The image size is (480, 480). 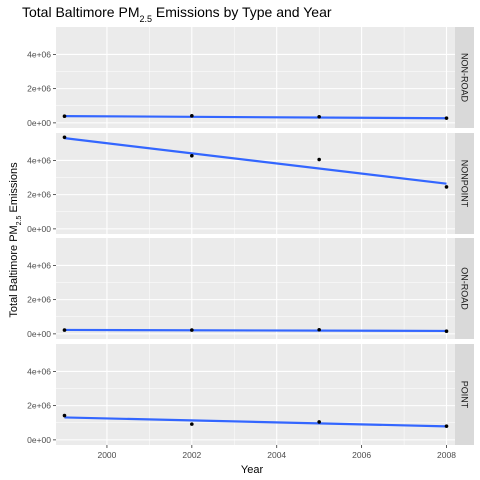 I want to click on facet-strip-label: ON-ROAD, so click(x=465, y=288).